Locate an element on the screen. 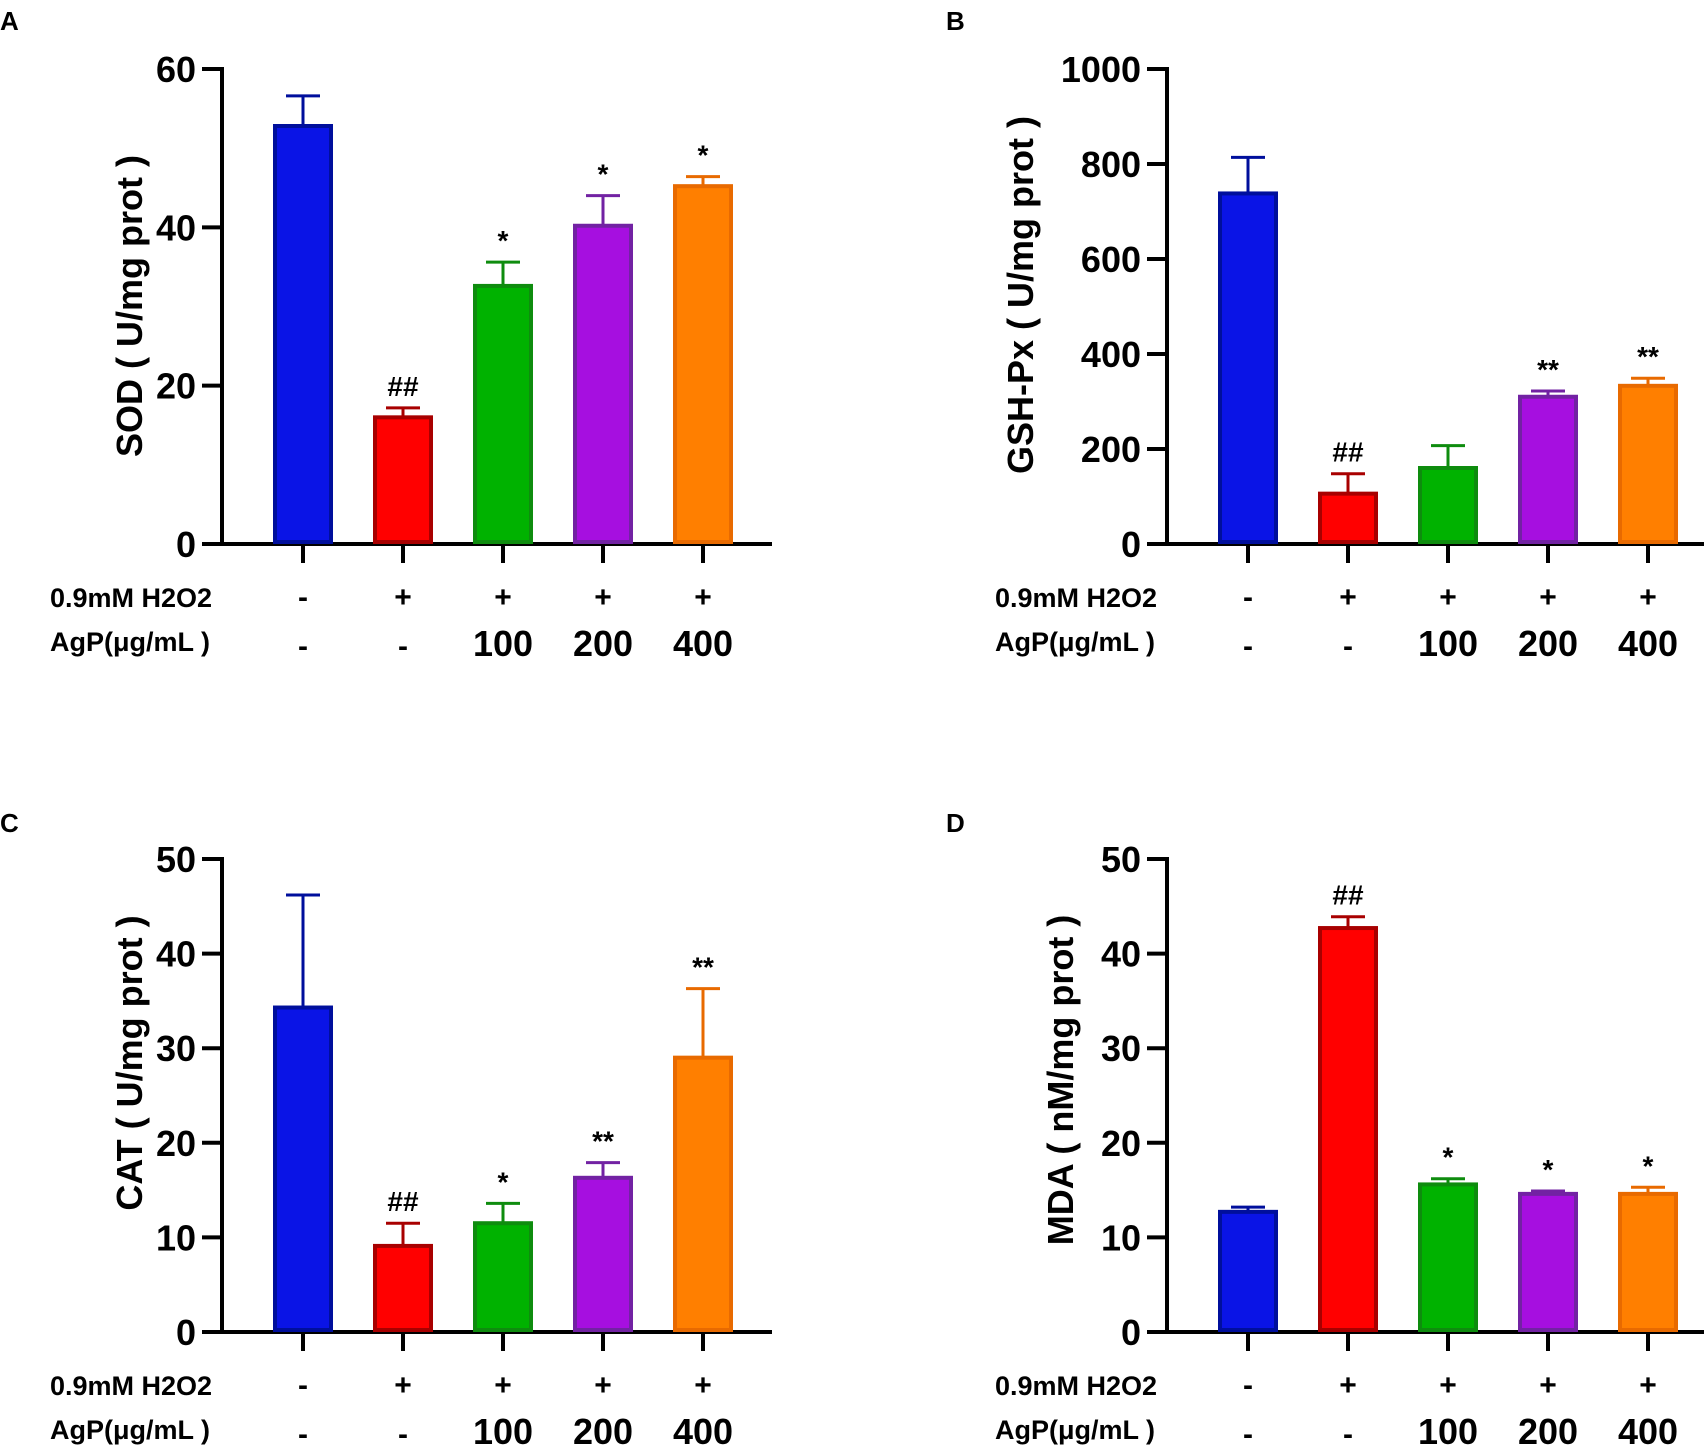 The height and width of the screenshot is (1446, 1704). y-tick-label: 400 is located at coordinates (1111, 354).